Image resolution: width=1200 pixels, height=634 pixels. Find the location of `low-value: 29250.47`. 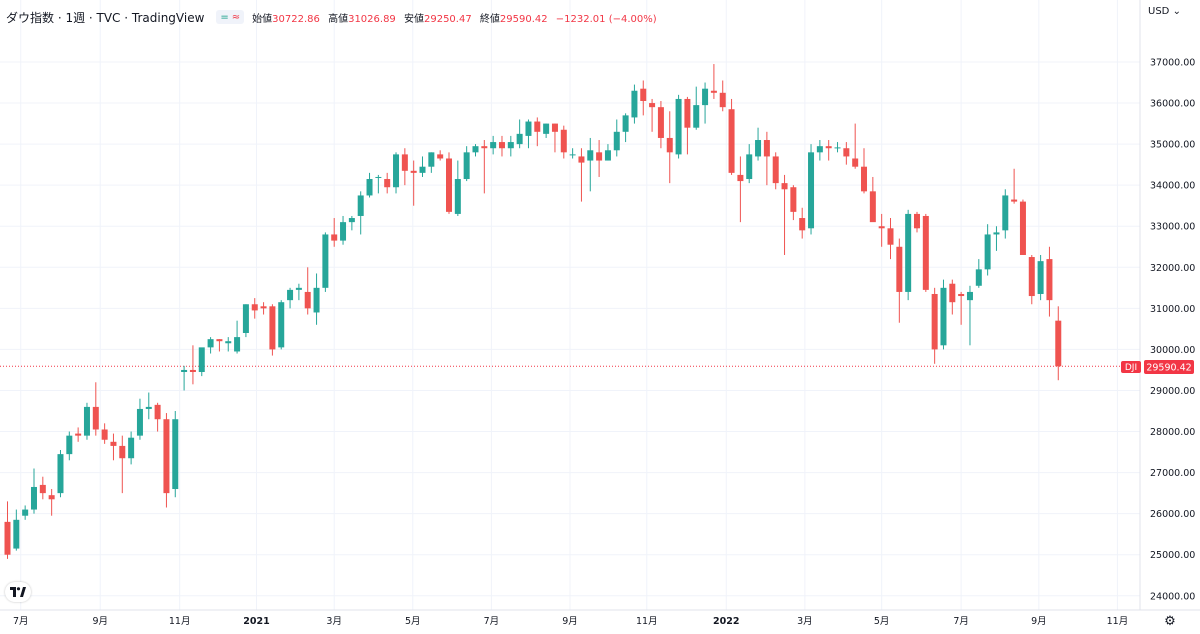

low-value: 29250.47 is located at coordinates (447, 19).